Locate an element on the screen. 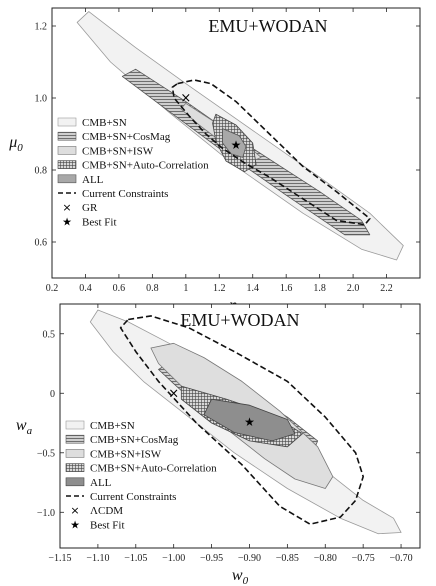  y-tick-label: 0.6 is located at coordinates (41, 243).